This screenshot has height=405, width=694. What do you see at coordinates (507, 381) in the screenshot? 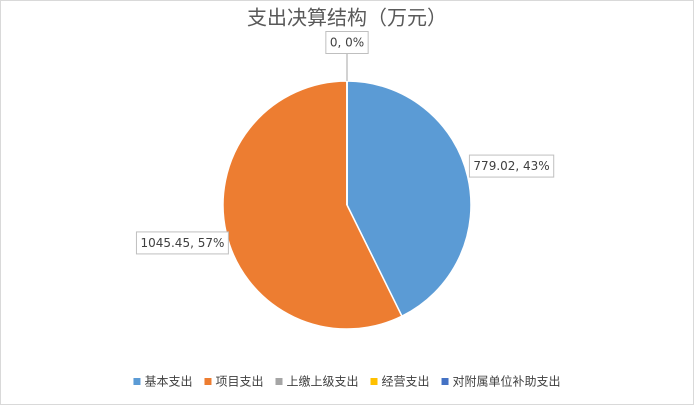
I see `legend-label: 对附属单位补助支出` at bounding box center [507, 381].